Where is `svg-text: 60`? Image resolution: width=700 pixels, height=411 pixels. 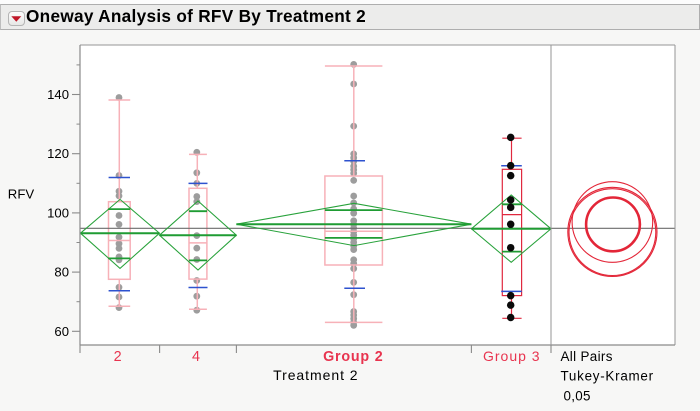 svg-text: 60 is located at coordinates (61, 331).